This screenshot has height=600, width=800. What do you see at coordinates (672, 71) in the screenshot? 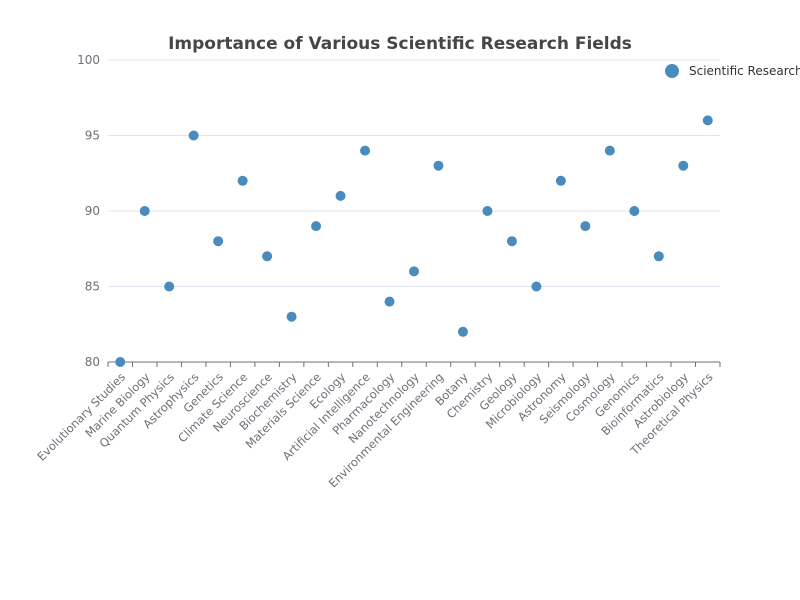
I see `legend-marker` at bounding box center [672, 71].